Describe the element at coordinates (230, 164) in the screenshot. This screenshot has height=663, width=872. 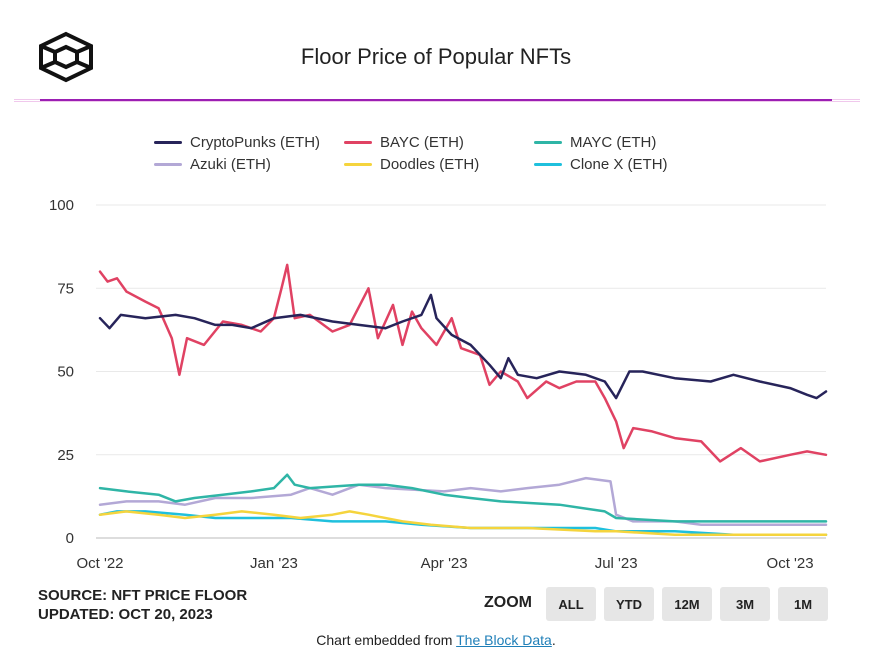
I see `legend-label: Azuki (ETH)` at that location.